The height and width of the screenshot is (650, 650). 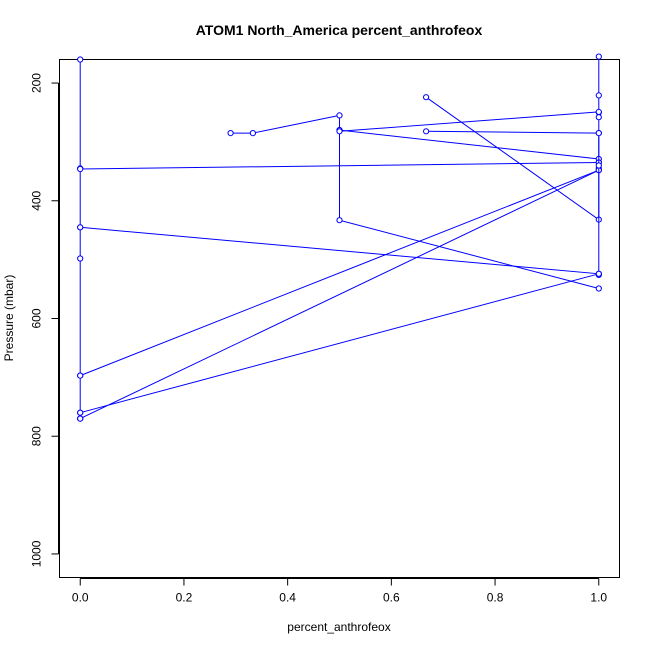 I want to click on x-tick-label: 0.0, so click(x=80, y=598).